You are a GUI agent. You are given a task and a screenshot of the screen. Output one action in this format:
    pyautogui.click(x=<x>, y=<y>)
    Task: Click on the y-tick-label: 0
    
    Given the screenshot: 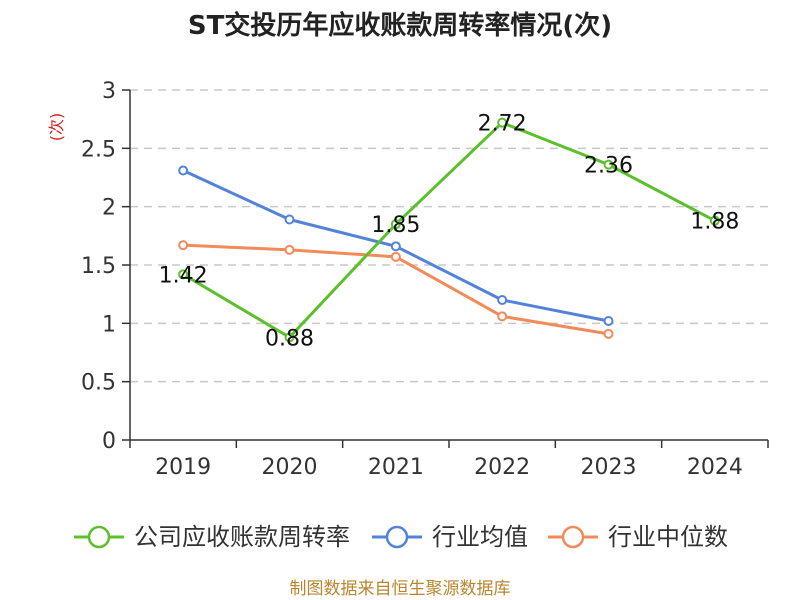 What is the action you would take?
    pyautogui.click(x=109, y=441)
    